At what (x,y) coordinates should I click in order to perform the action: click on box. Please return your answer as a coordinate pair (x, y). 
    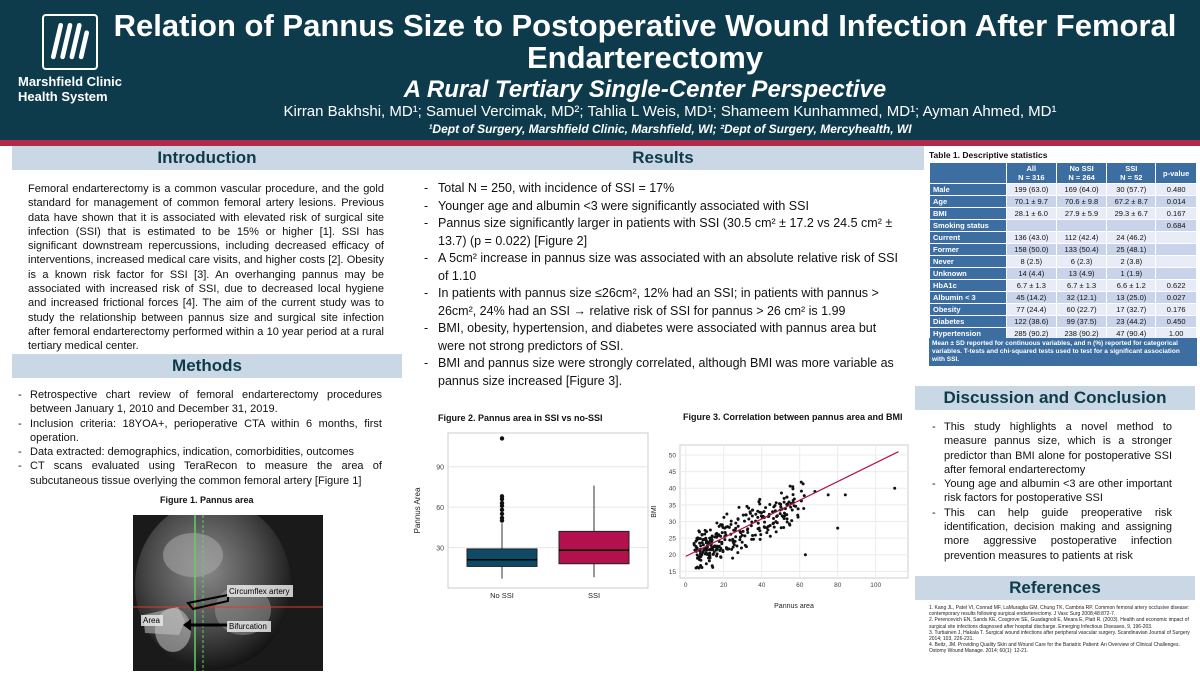
    Looking at the image, I should click on (502, 557).